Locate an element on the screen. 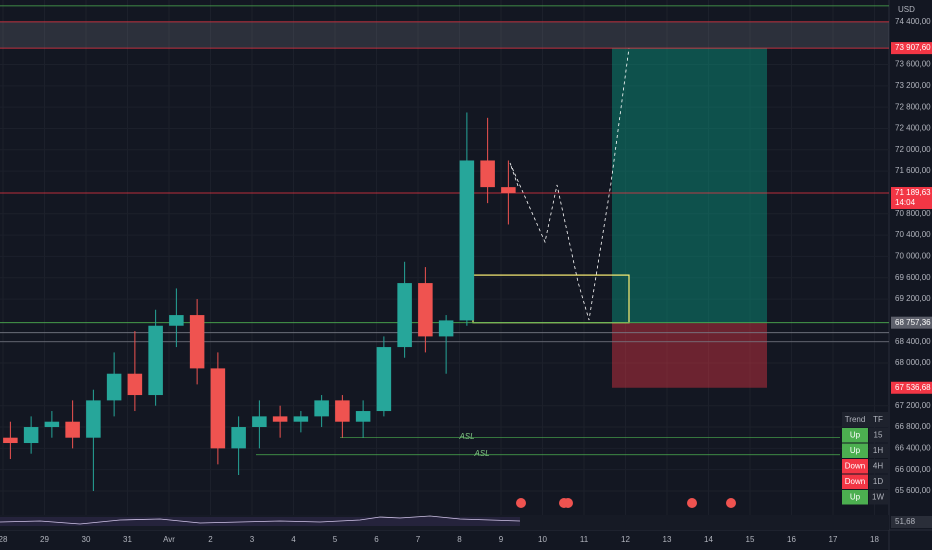 The image size is (932, 550). x-tick-label: 30 is located at coordinates (86, 539).